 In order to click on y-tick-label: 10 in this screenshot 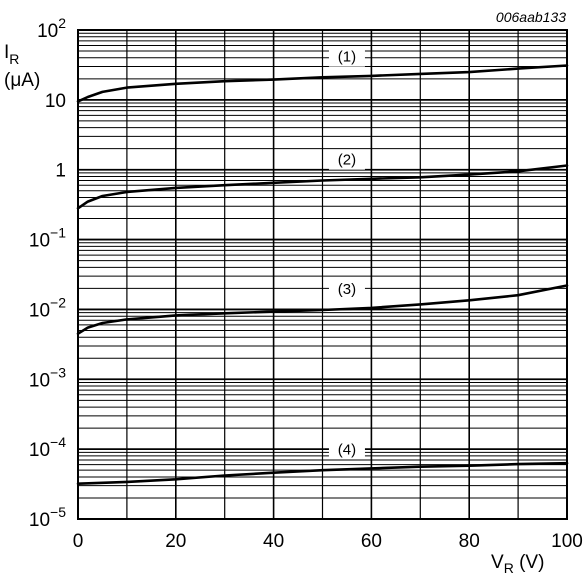, I will do `click(55, 101)`.